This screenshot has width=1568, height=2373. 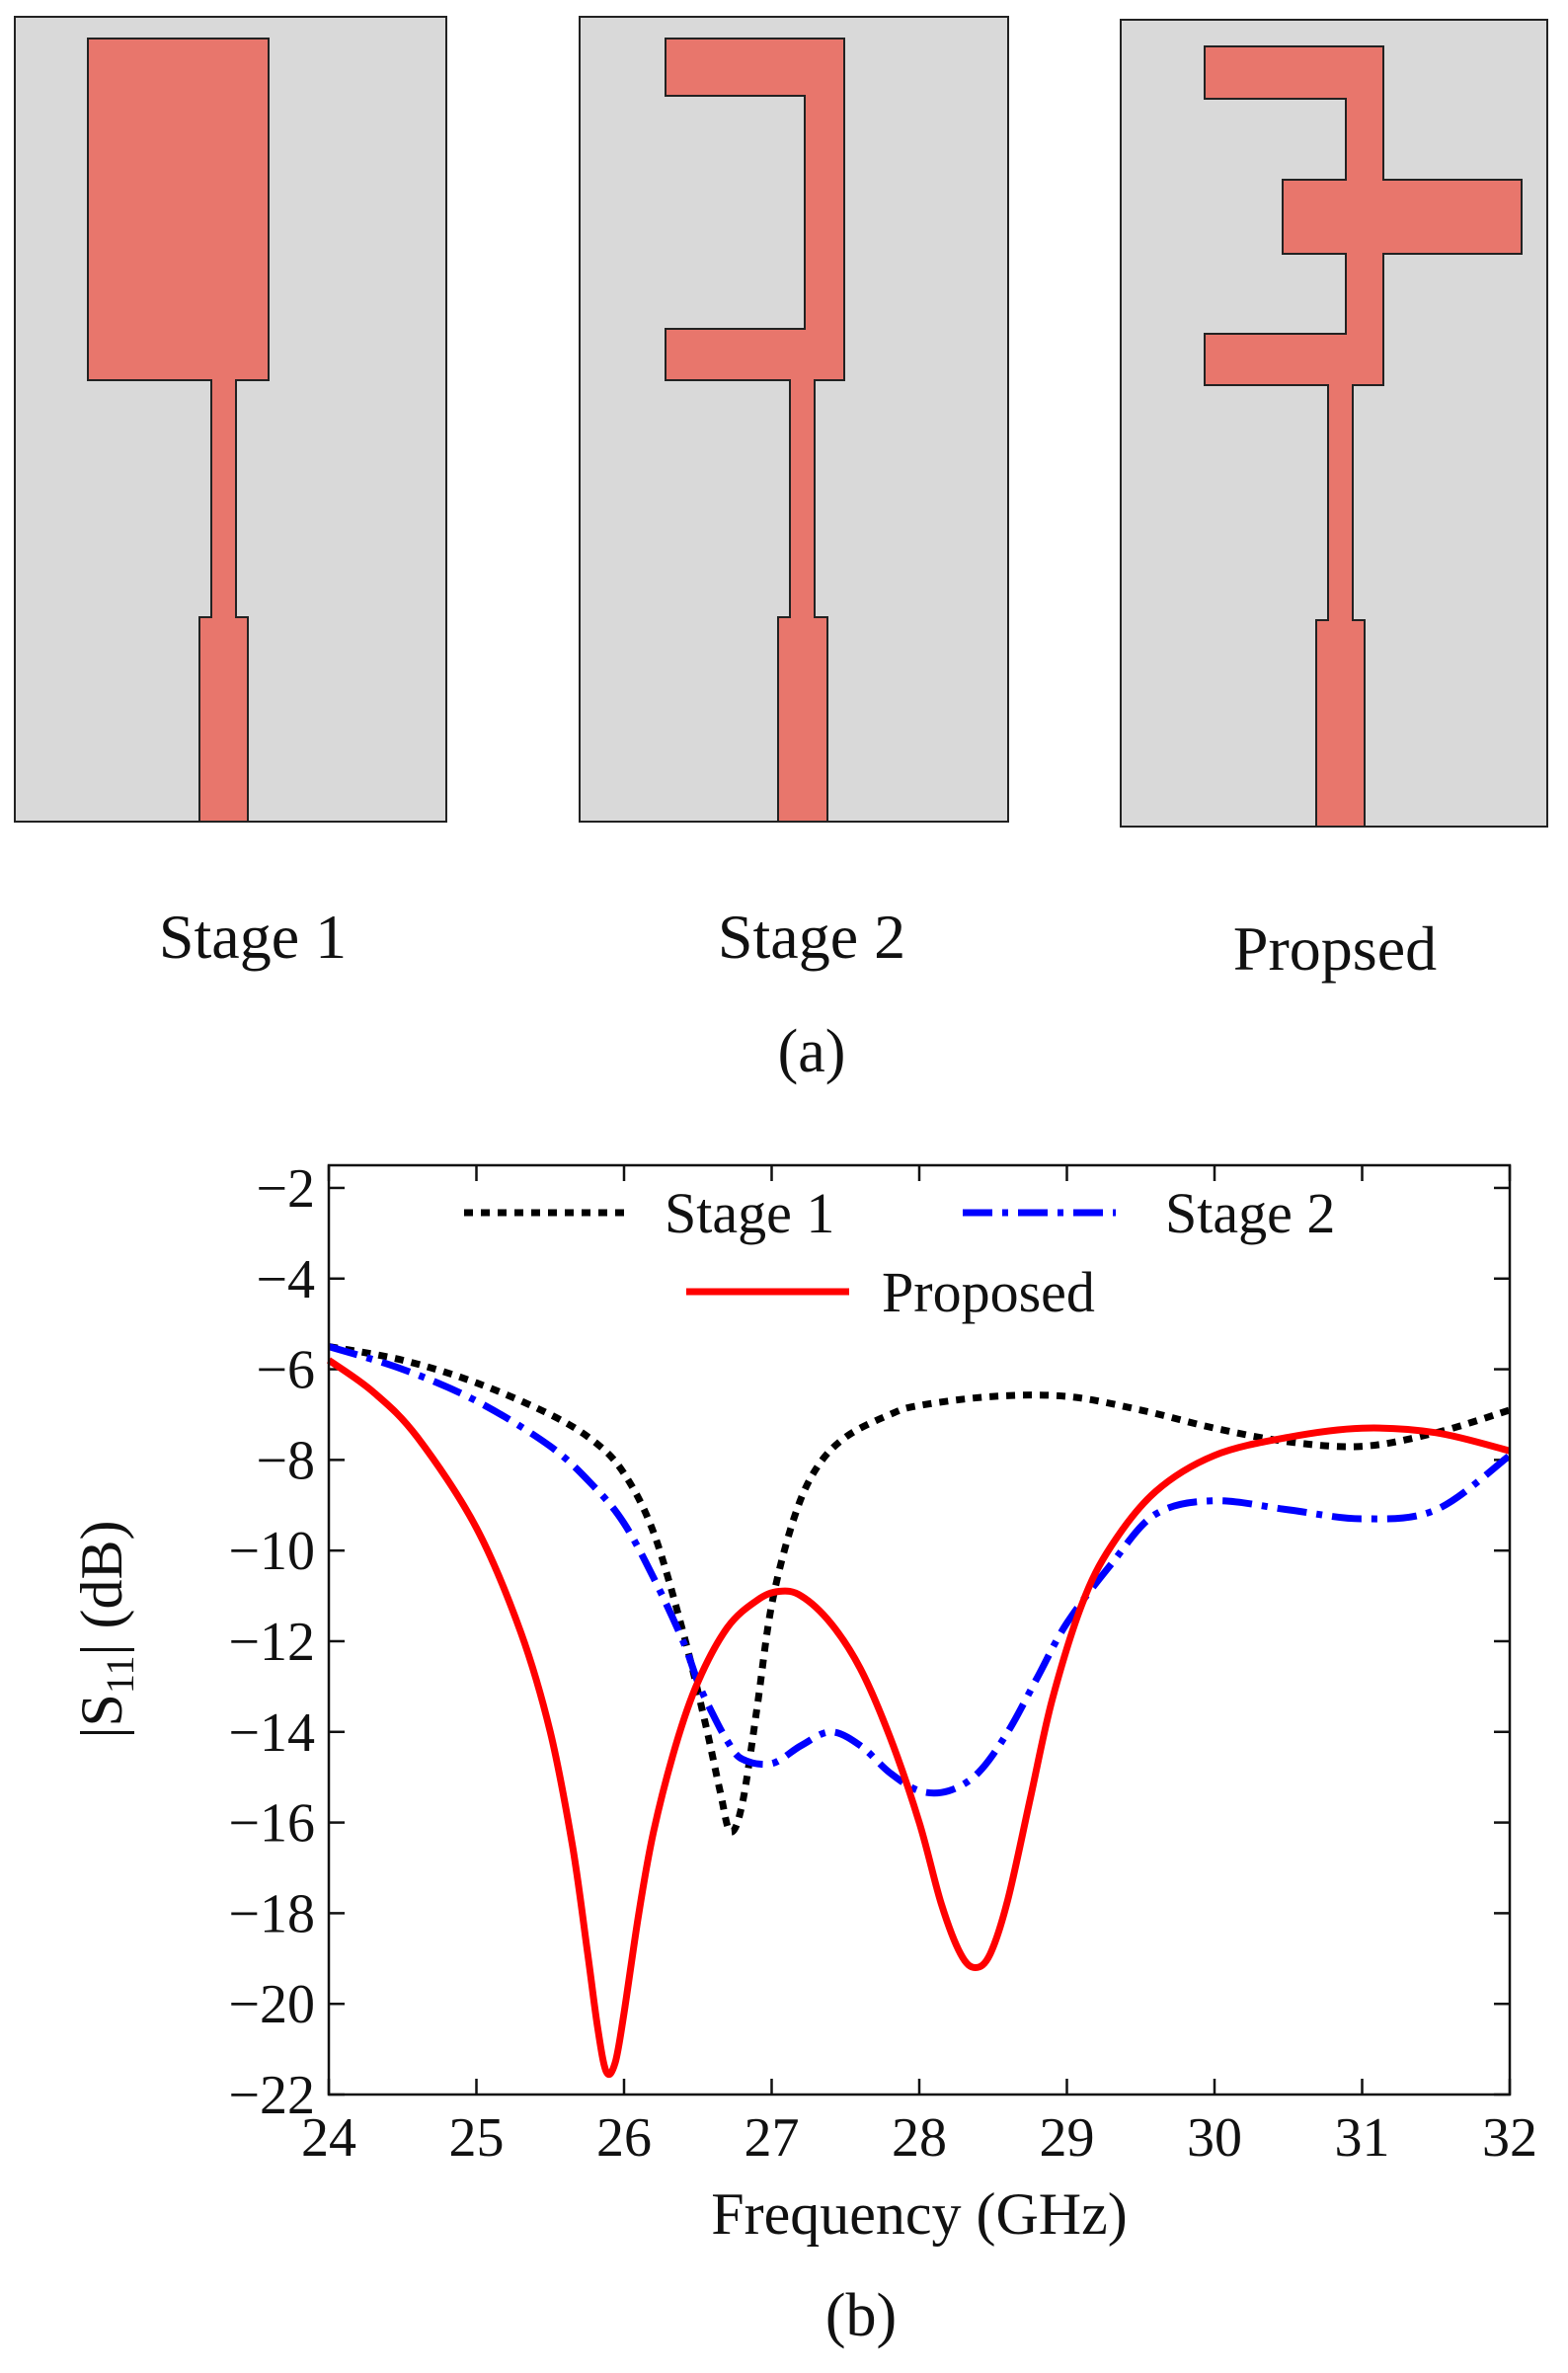 What do you see at coordinates (285, 1460) in the screenshot?
I see `y-tick-label: −8` at bounding box center [285, 1460].